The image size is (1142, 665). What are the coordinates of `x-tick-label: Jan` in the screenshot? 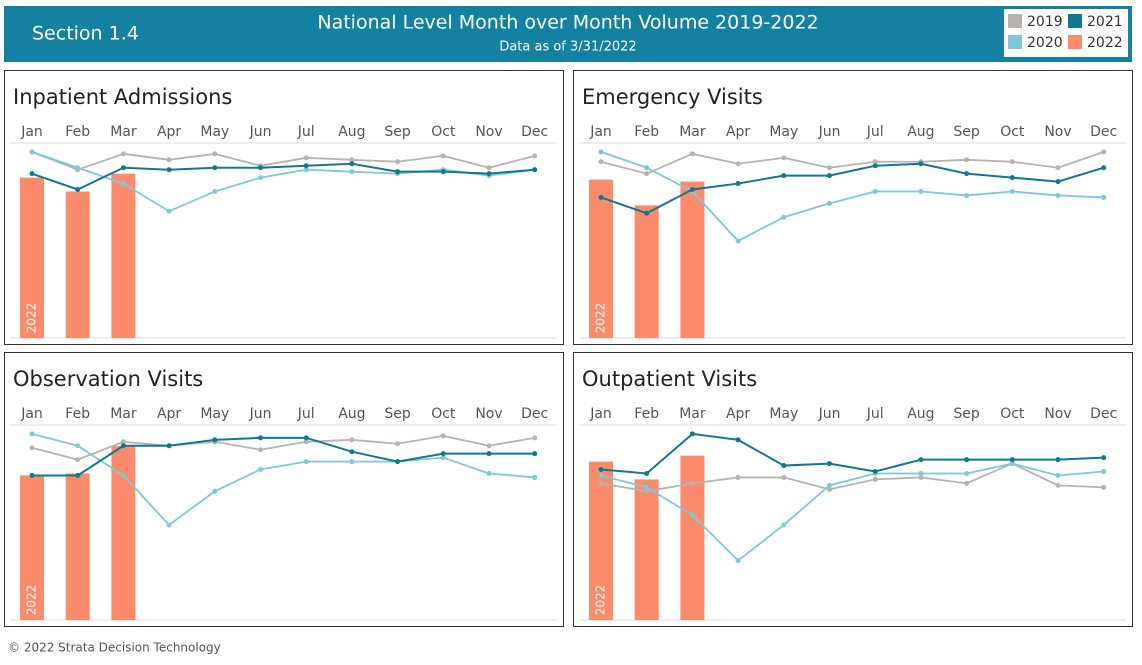 It's located at (600, 132).